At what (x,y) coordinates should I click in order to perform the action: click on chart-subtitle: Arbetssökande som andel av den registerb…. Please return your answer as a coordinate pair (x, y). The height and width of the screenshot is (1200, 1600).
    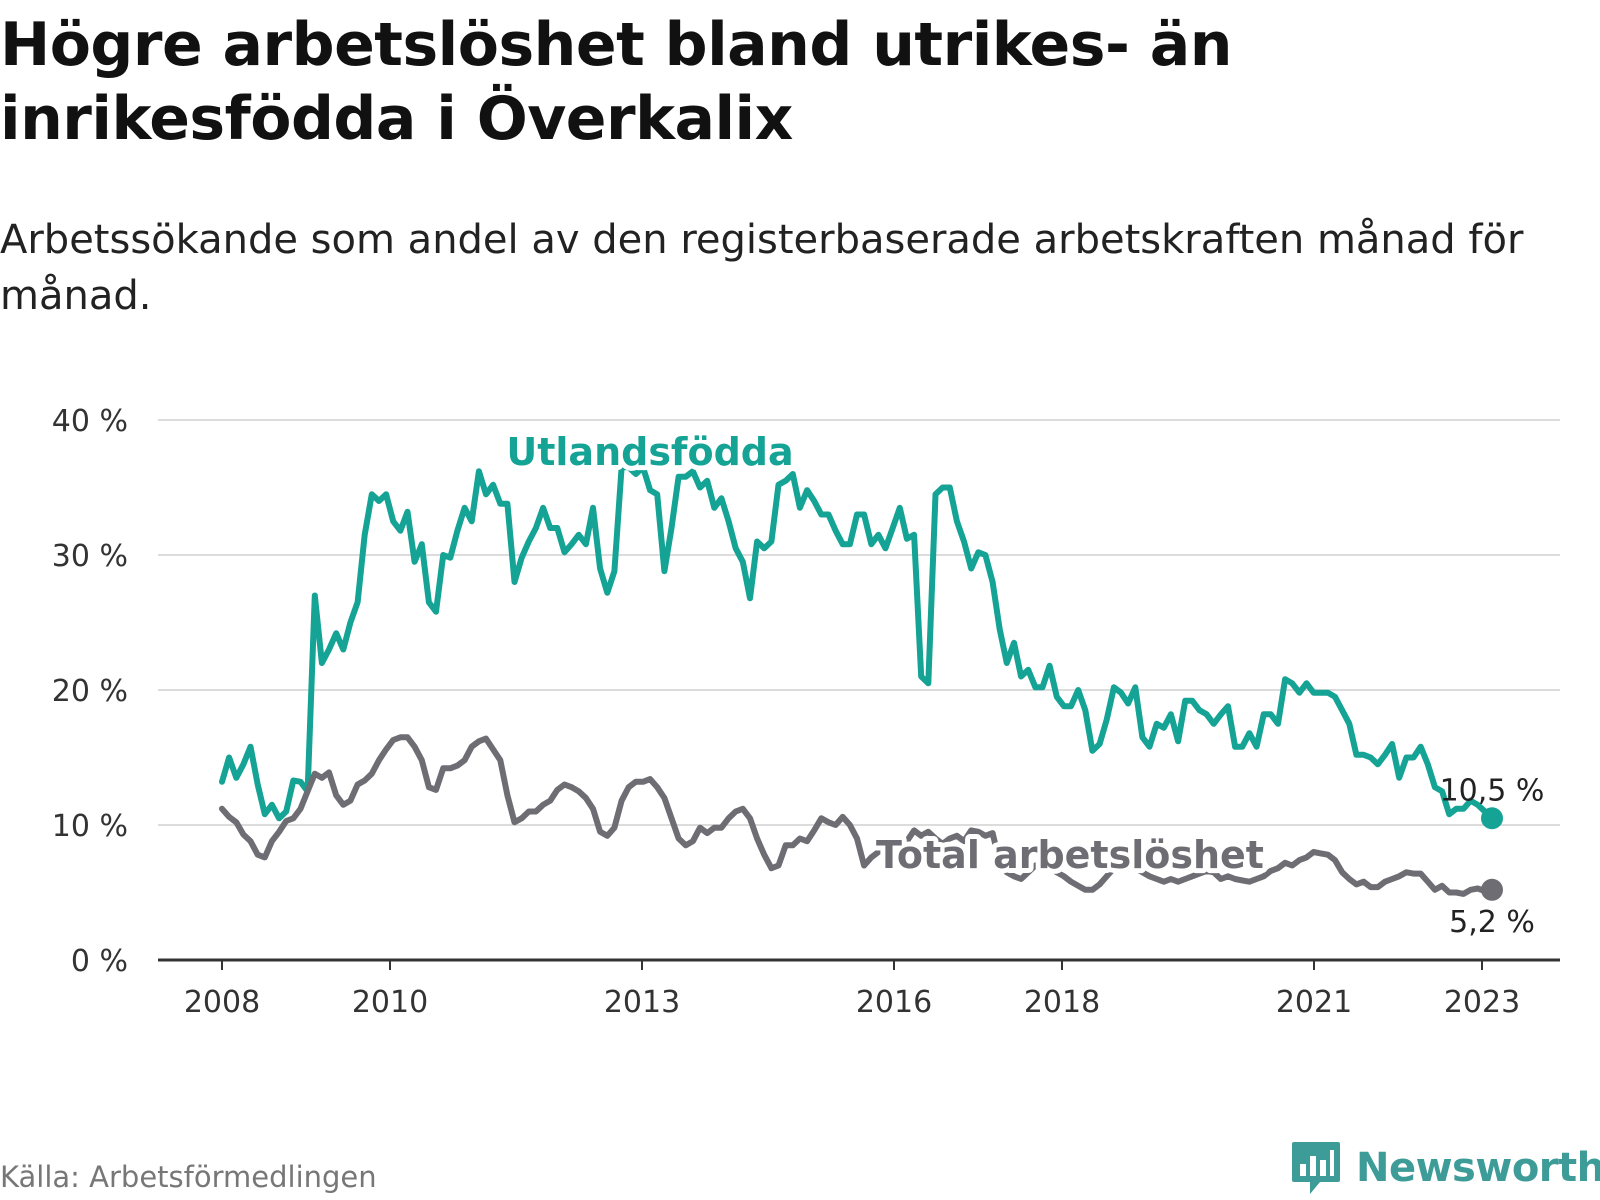
    Looking at the image, I should click on (762, 268).